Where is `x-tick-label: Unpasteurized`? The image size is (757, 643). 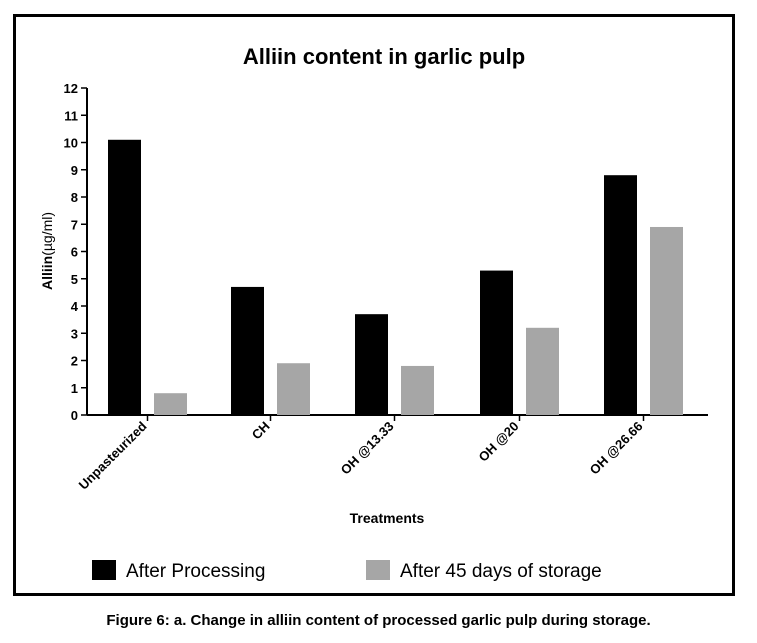 x-tick-label: Unpasteurized is located at coordinates (113, 455).